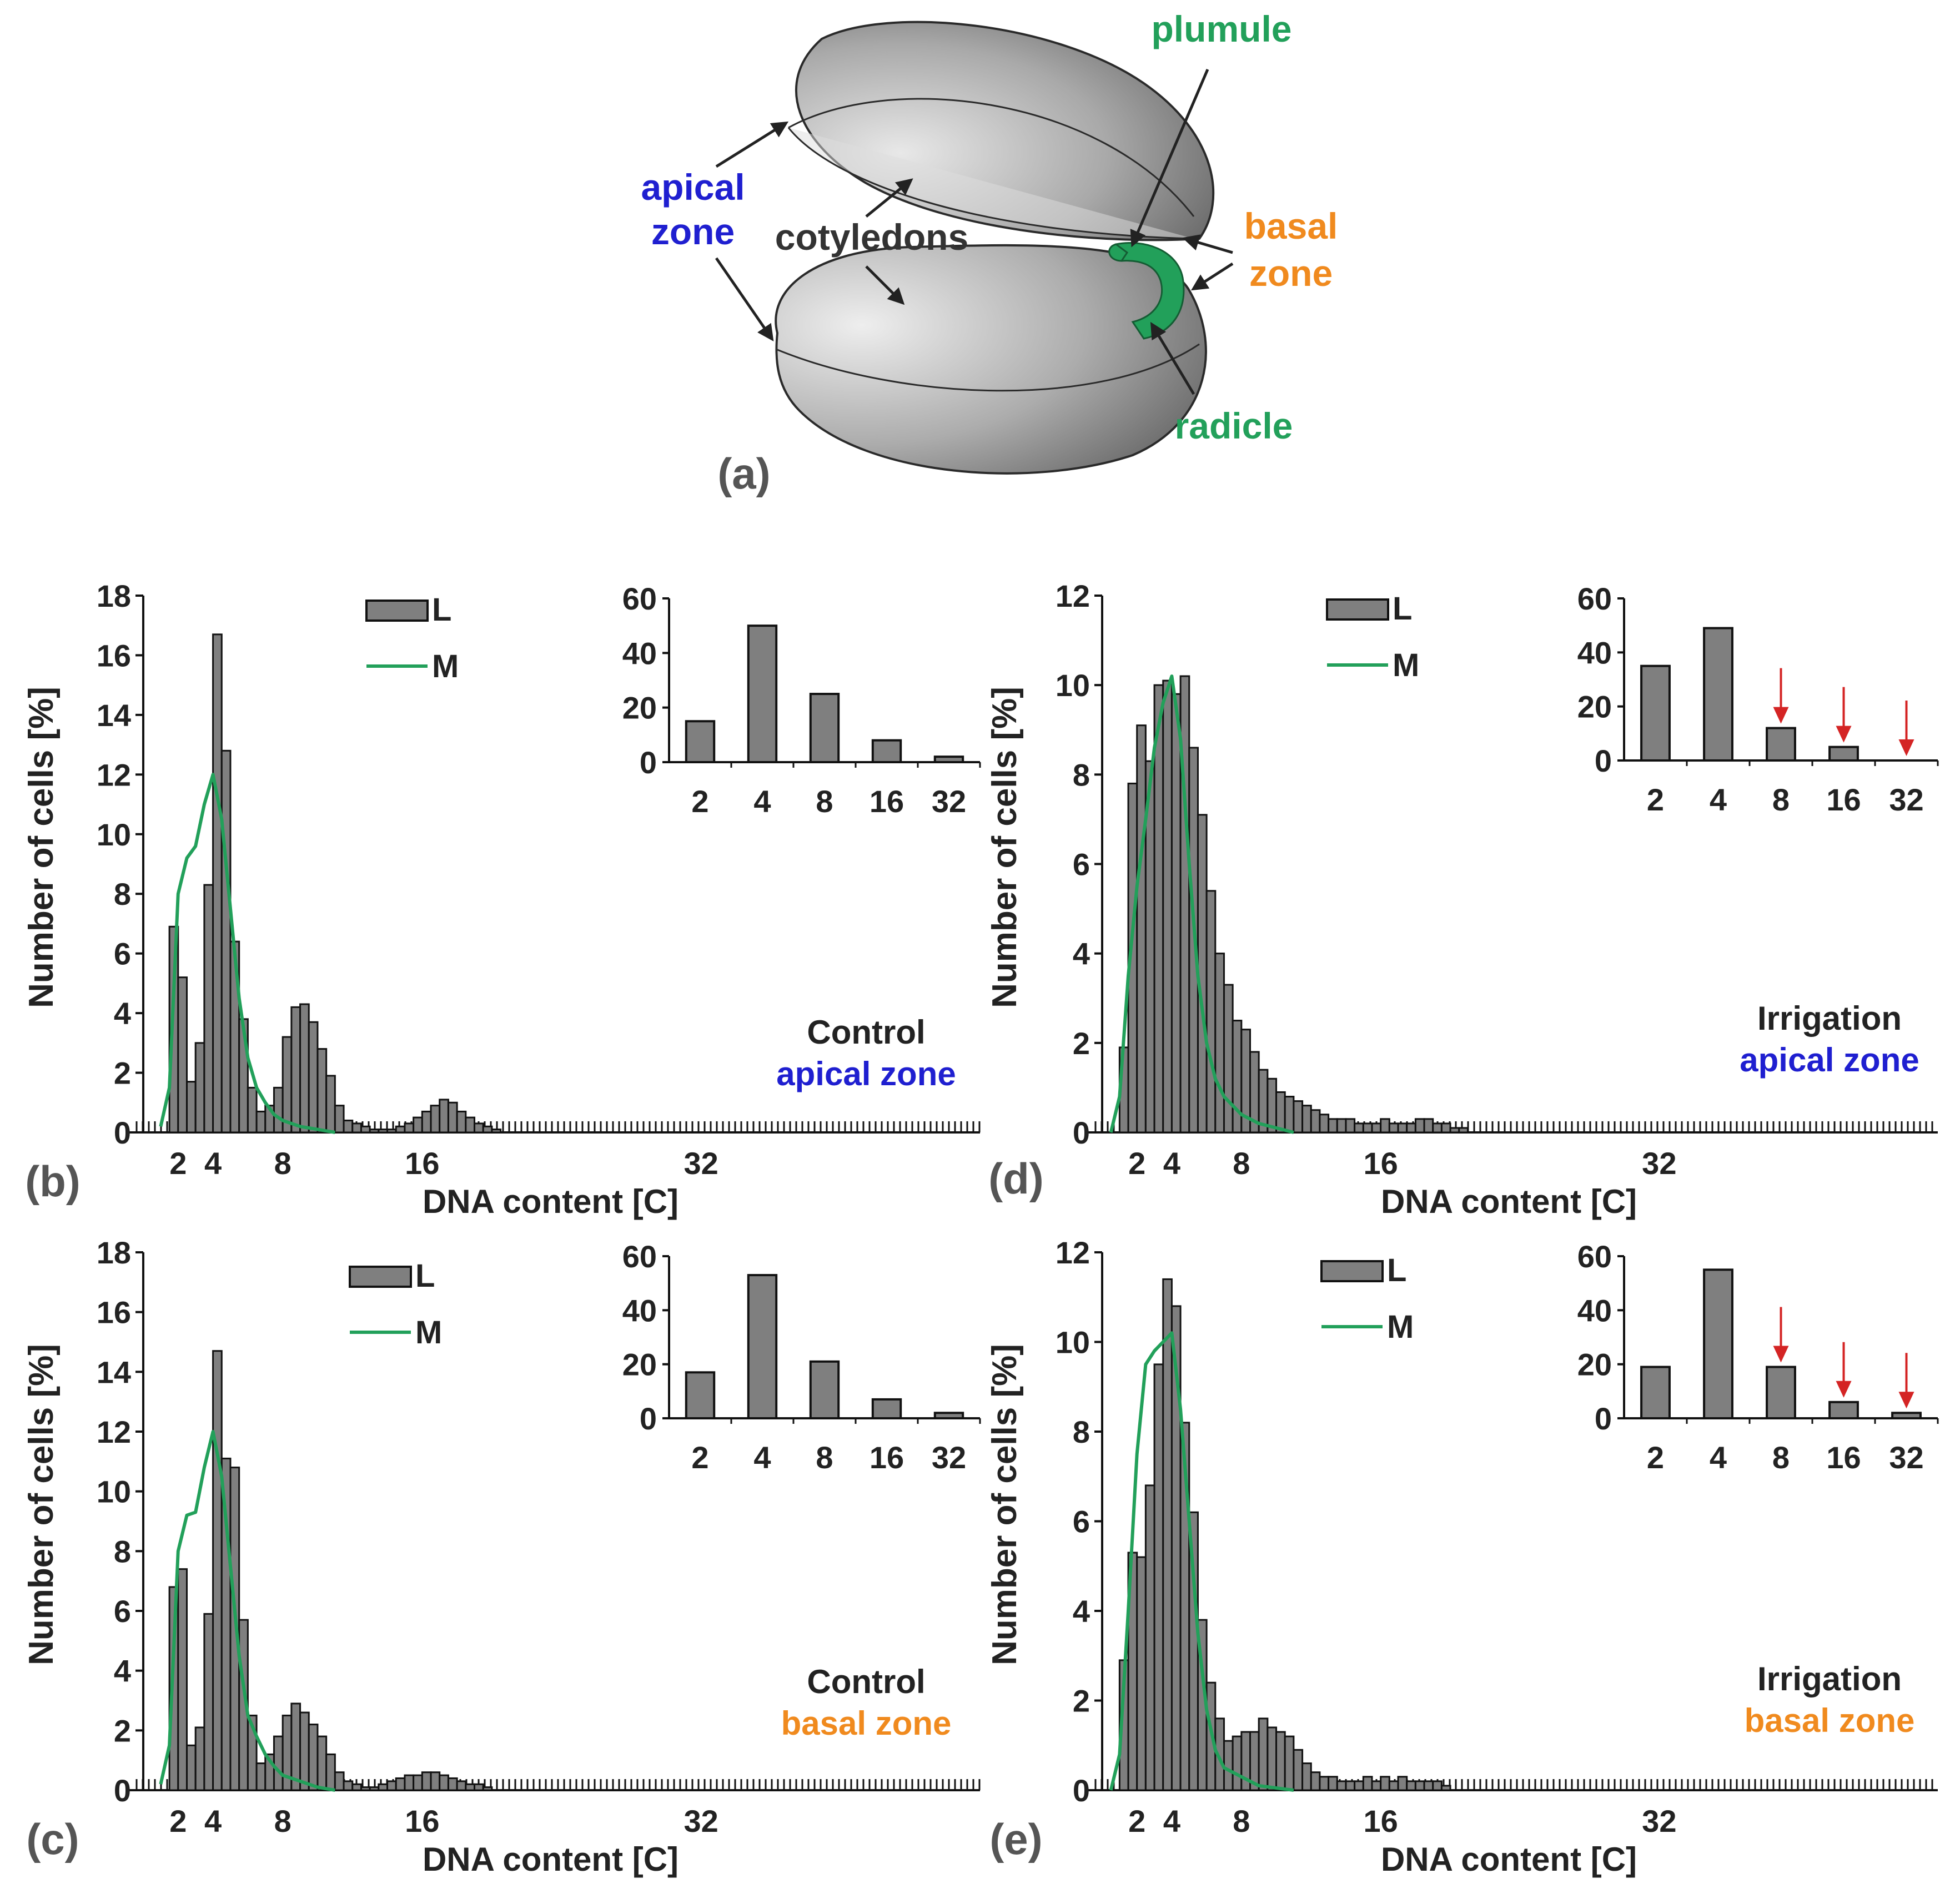  What do you see at coordinates (1172, 358) in the screenshot?
I see `arrow-radicle` at bounding box center [1172, 358].